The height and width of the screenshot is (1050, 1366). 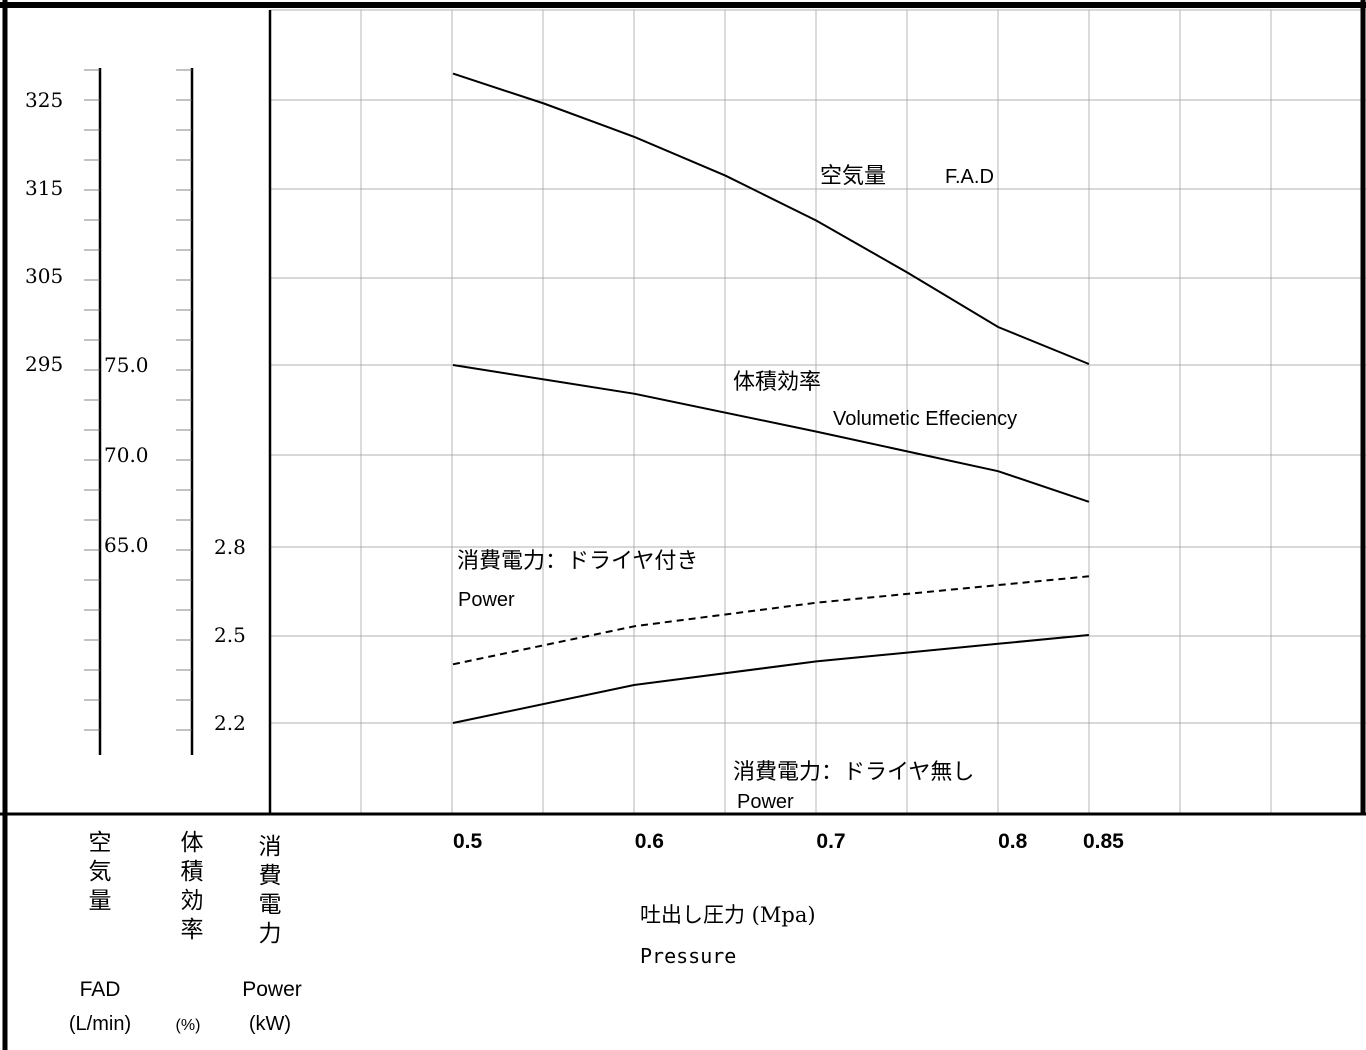 I want to click on power-dryer-label-jp: 消費電力：ドライヤ付き, so click(x=577, y=561).